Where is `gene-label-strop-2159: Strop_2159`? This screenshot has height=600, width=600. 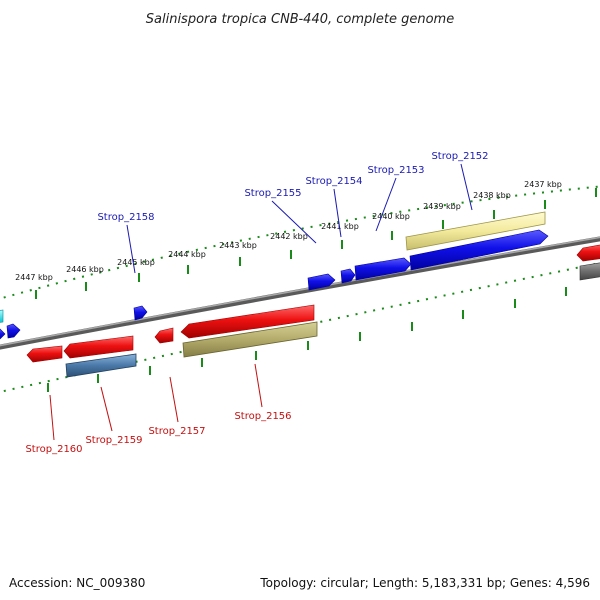
gene-label-strop-2159: Strop_2159 is located at coordinates (113, 440).